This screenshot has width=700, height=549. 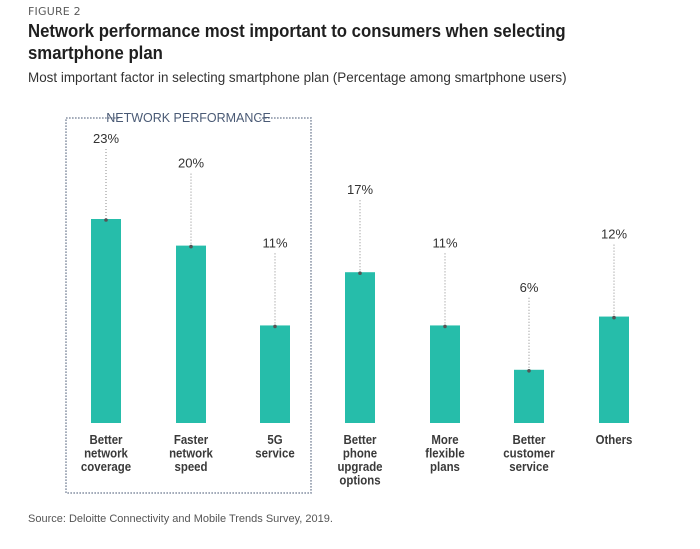 What do you see at coordinates (529, 466) in the screenshot?
I see `category-label-5-line-2: service` at bounding box center [529, 466].